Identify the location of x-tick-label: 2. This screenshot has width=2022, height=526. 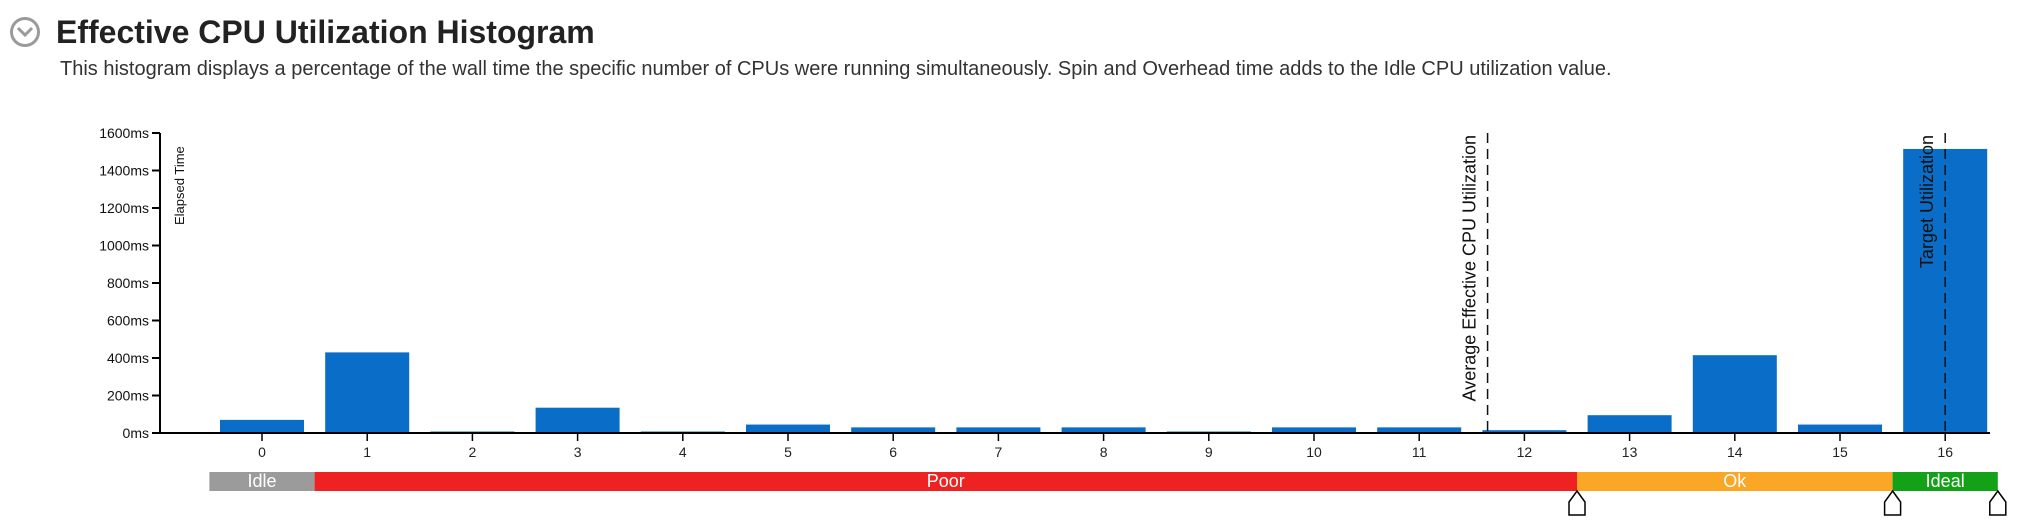
(473, 452).